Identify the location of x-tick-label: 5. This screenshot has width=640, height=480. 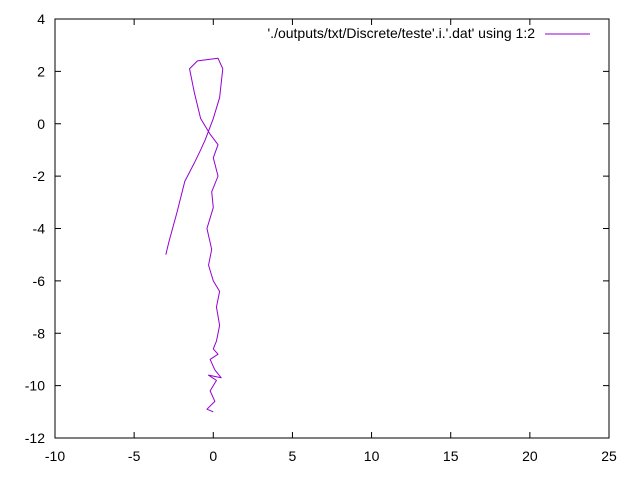
(293, 456).